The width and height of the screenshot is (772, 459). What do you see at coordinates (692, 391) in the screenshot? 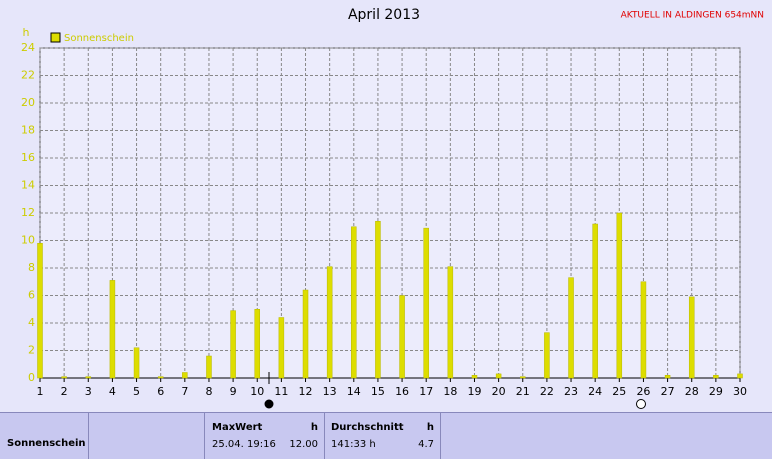
I see `x-tick-label: 28` at bounding box center [692, 391].